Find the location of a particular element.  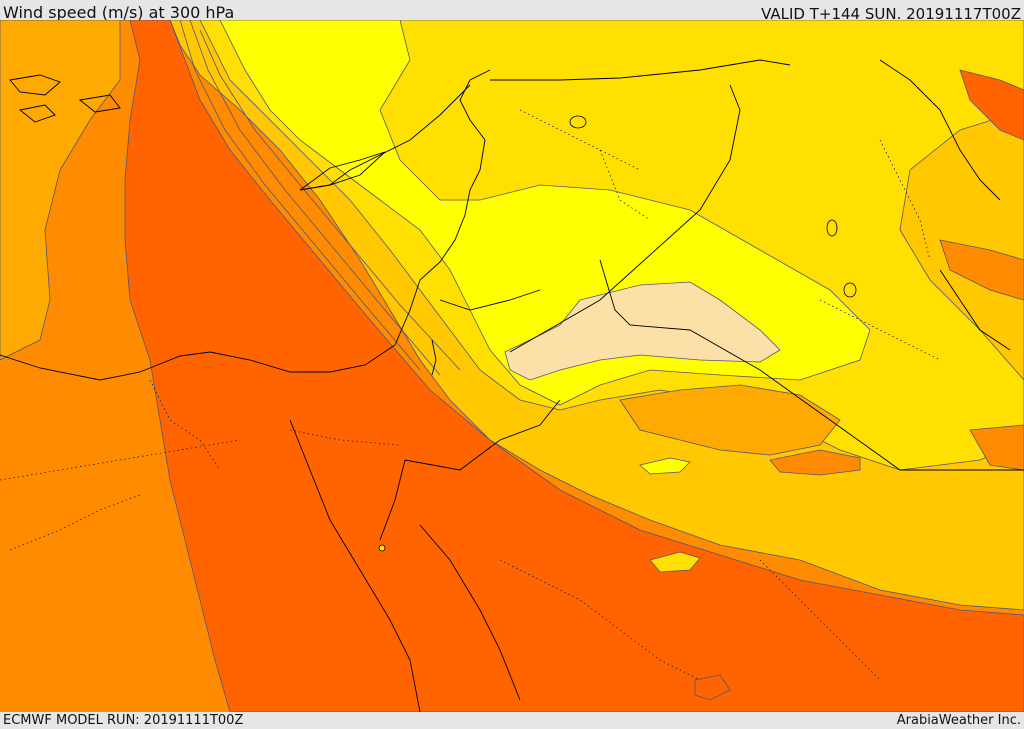

credit-label: ArabiaWeather Inc. is located at coordinates (958, 720).